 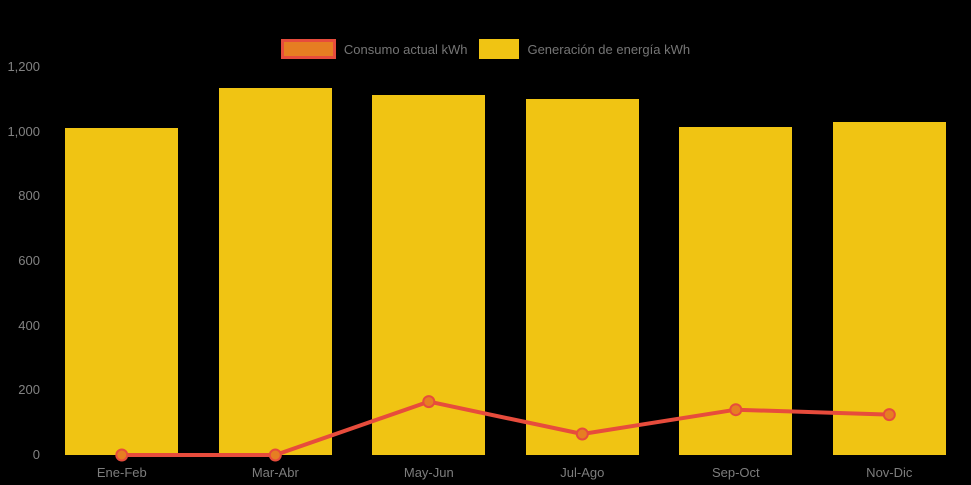 I want to click on line-point-sep-oct, so click(x=736, y=410).